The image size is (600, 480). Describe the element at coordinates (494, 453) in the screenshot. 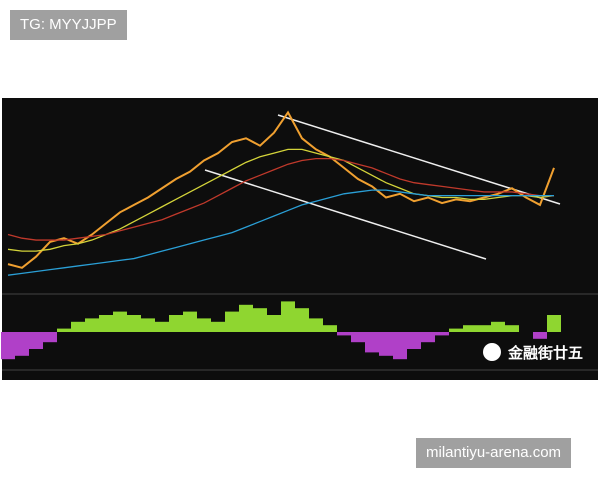

I see `site-label: milantiyu-arena.com` at that location.